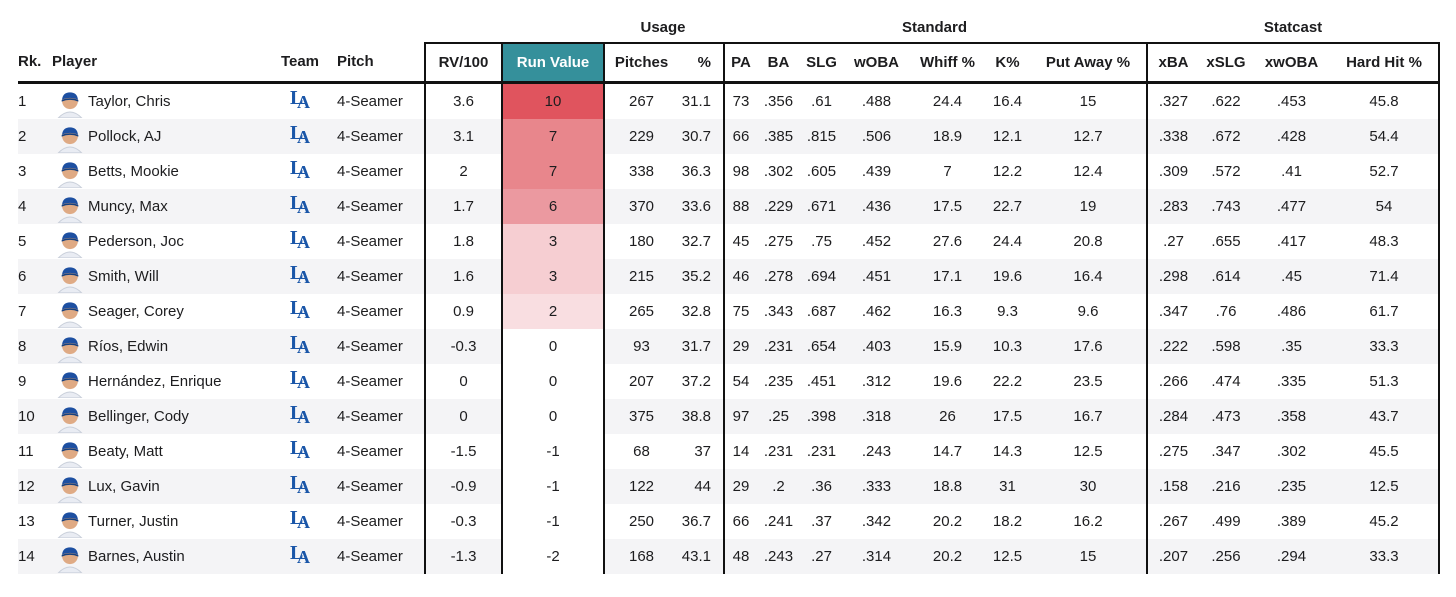 The image size is (1456, 597). What do you see at coordinates (22, 276) in the screenshot?
I see `rank-cell: 6` at bounding box center [22, 276].